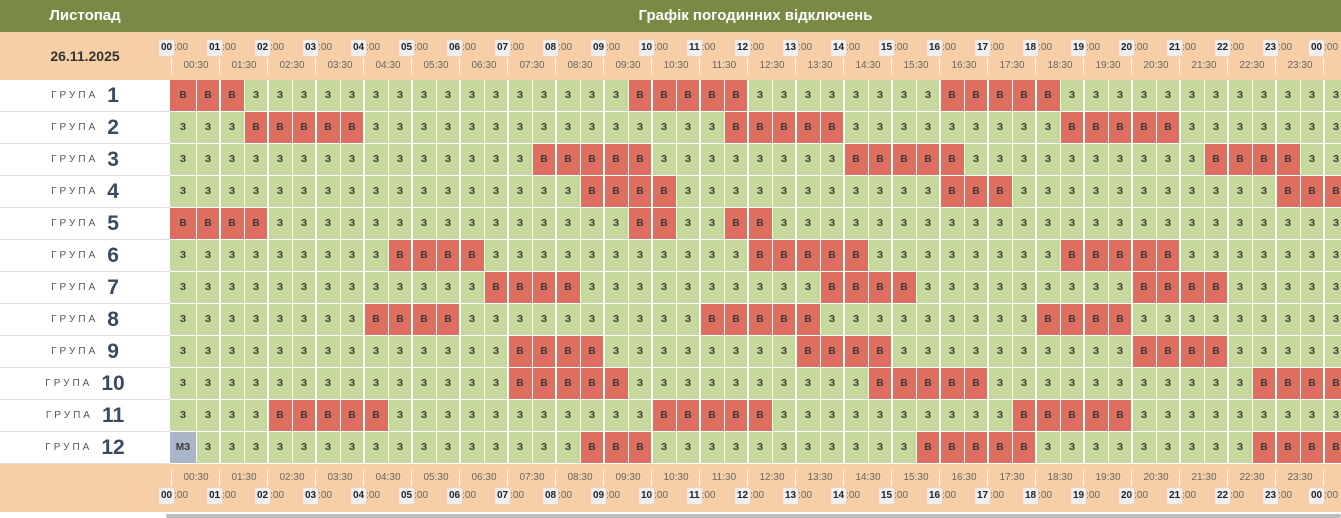 Image resolution: width=1341 pixels, height=518 pixels. I want to click on hour-label: 23:00, so click(1277, 496).